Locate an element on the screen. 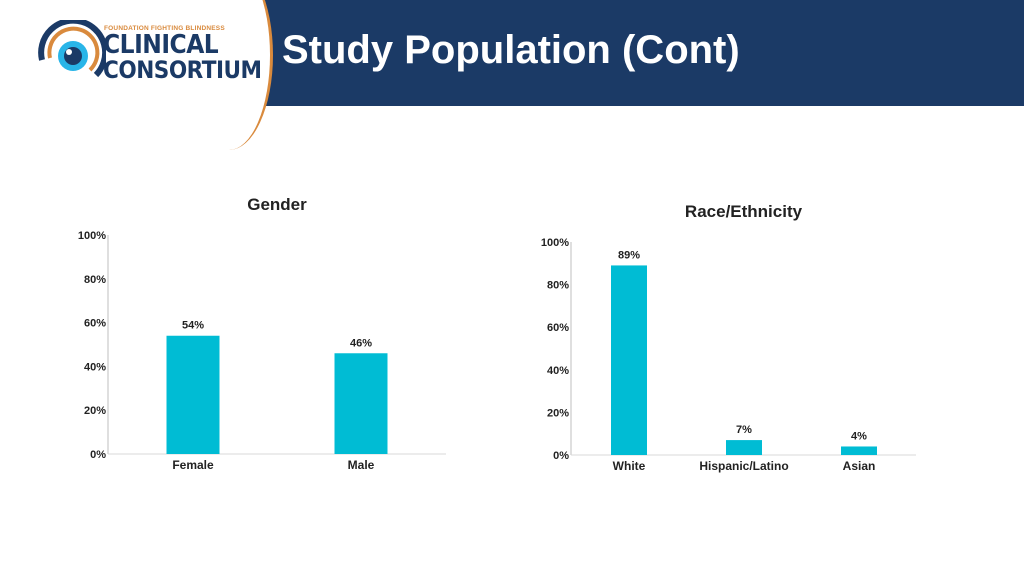 Image resolution: width=1024 pixels, height=575 pixels. gender-y-tick-label: 60% is located at coordinates (95, 324).